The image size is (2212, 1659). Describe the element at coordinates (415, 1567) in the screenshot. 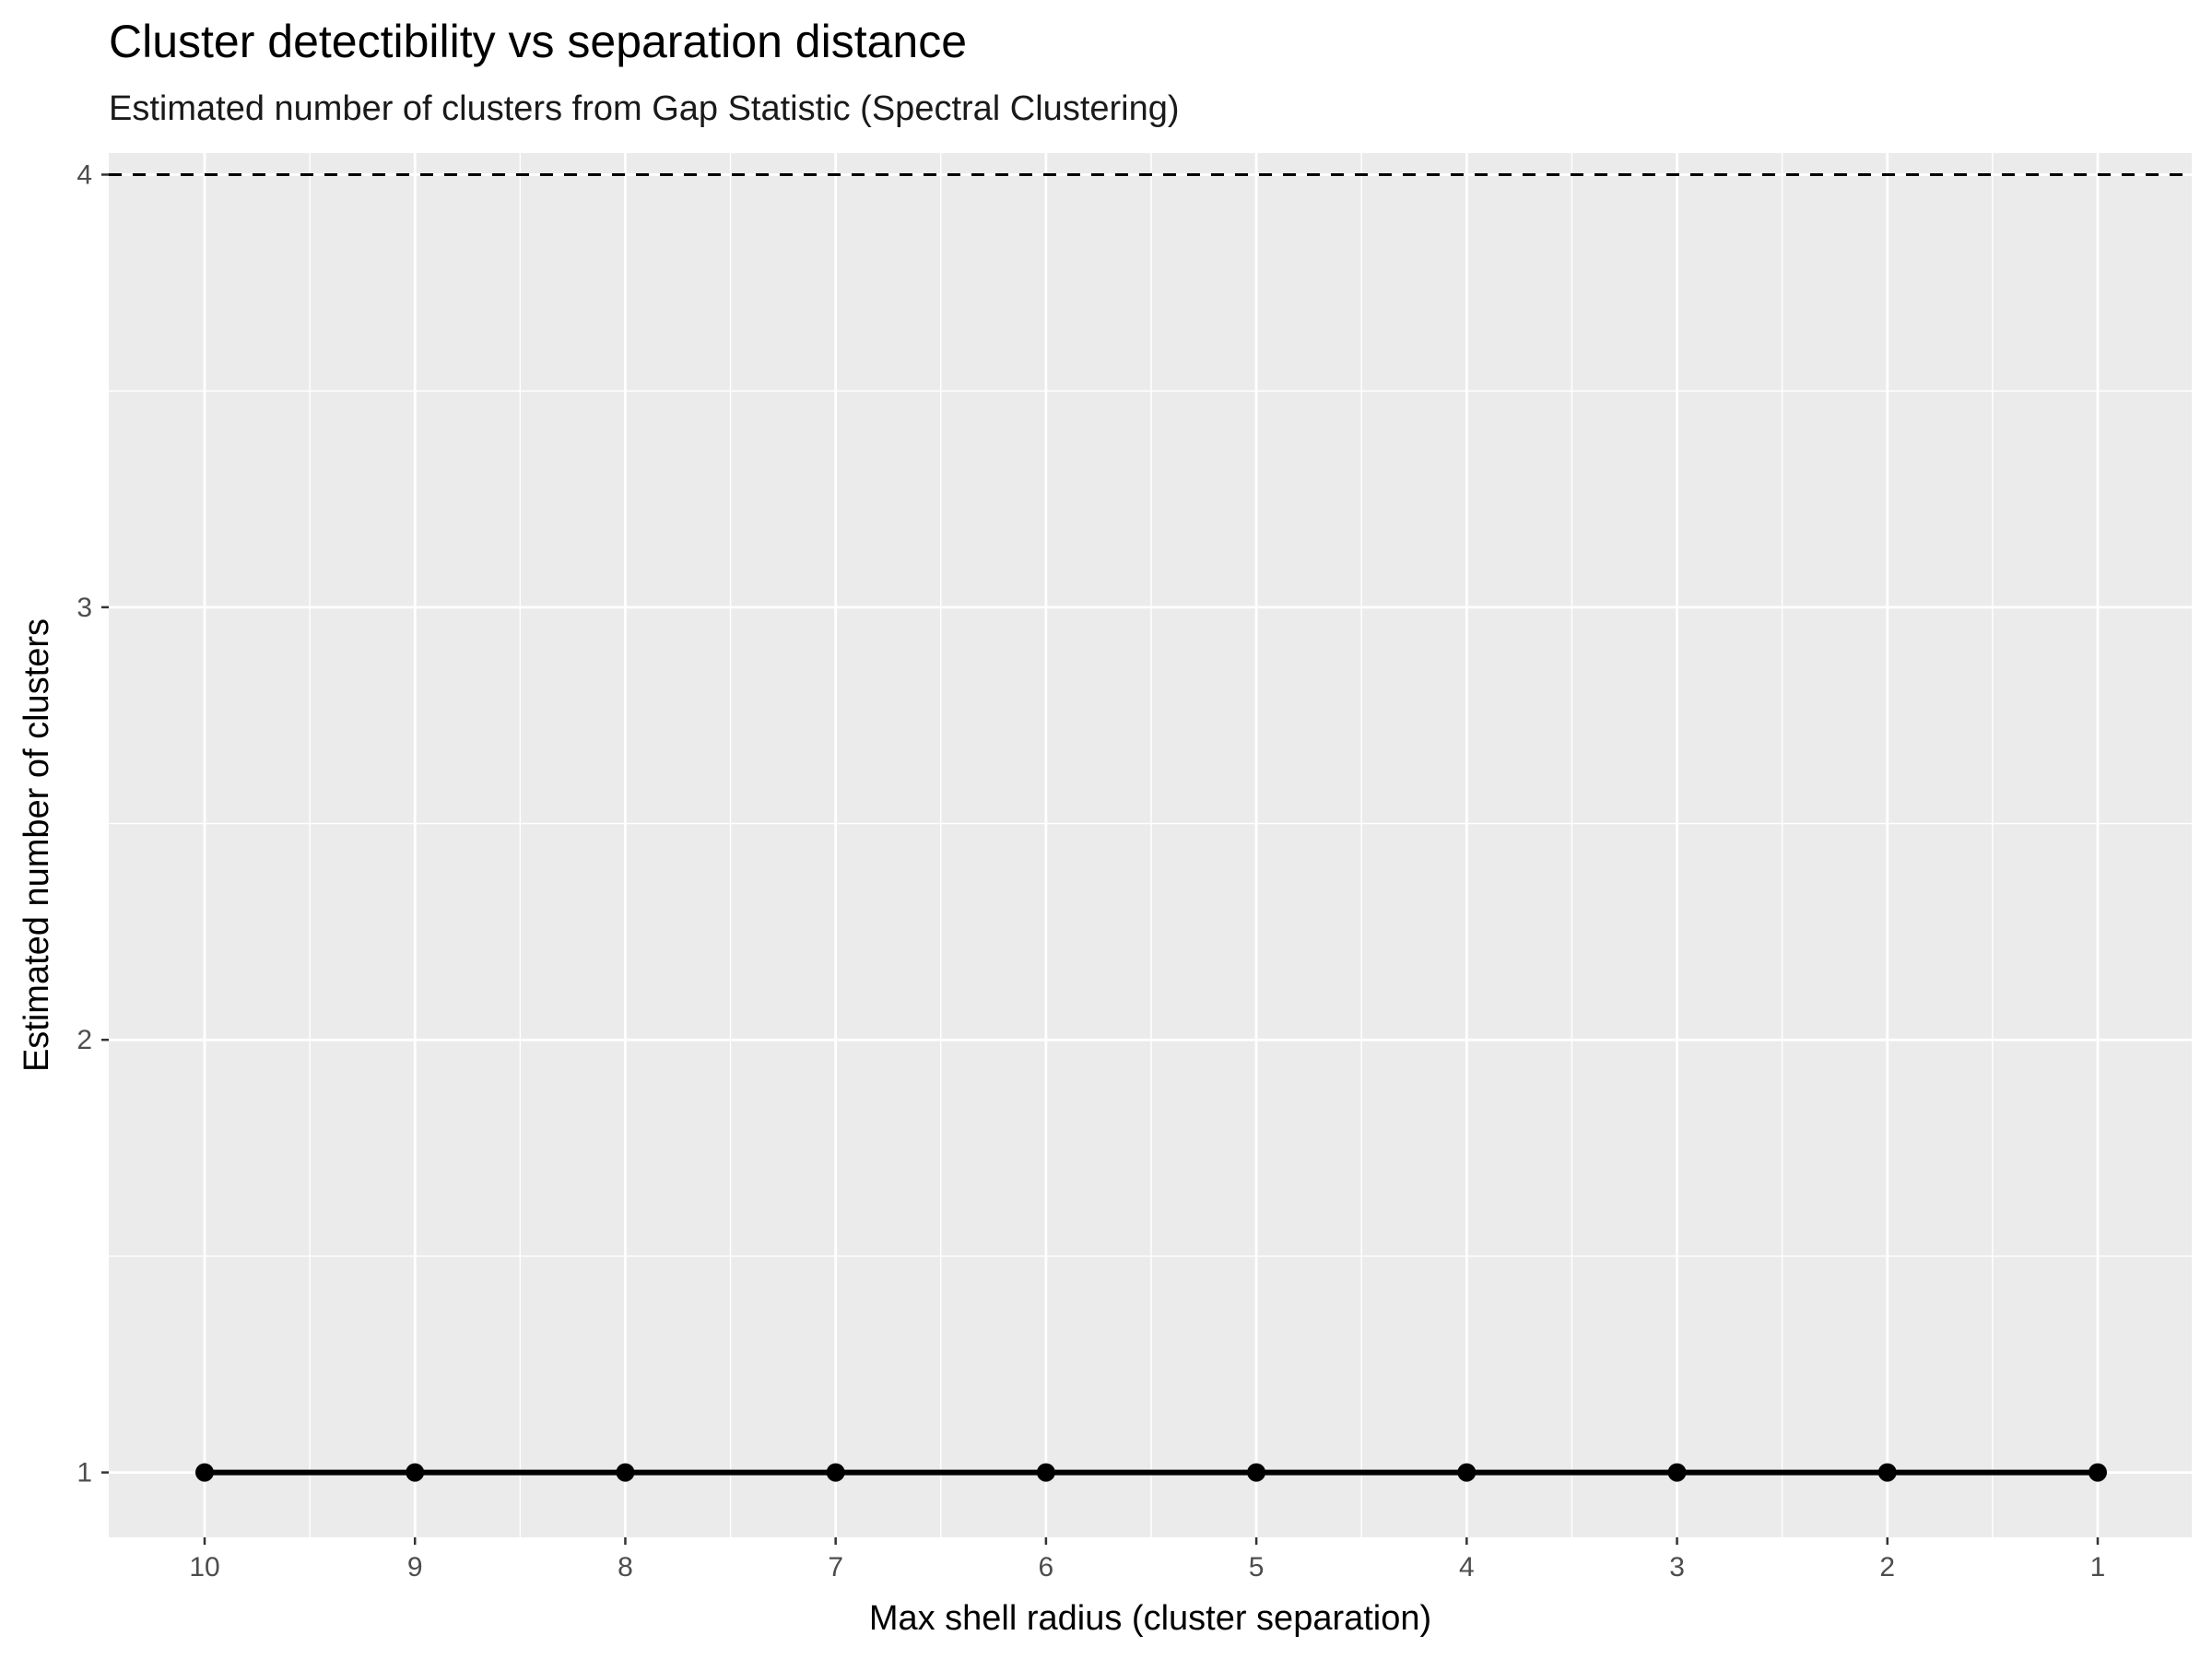

I see `x-tick-label: 9` at that location.